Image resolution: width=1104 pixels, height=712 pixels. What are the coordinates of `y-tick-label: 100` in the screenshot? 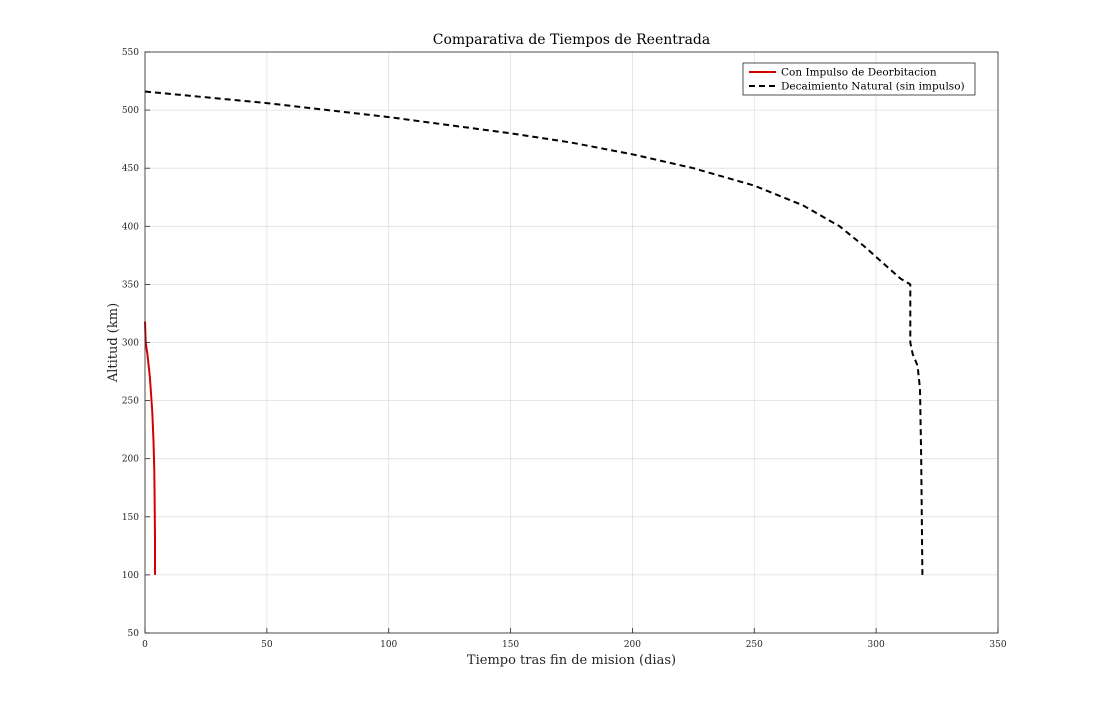 It's located at (130, 576).